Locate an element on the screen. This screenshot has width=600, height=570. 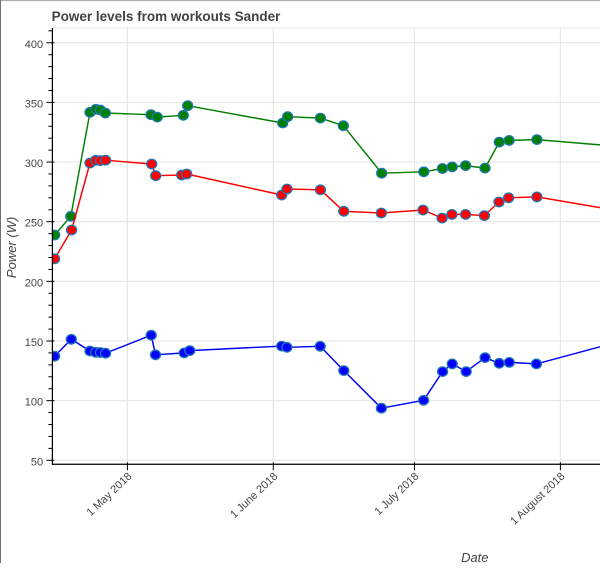
svg-text: 100 is located at coordinates (34, 403).